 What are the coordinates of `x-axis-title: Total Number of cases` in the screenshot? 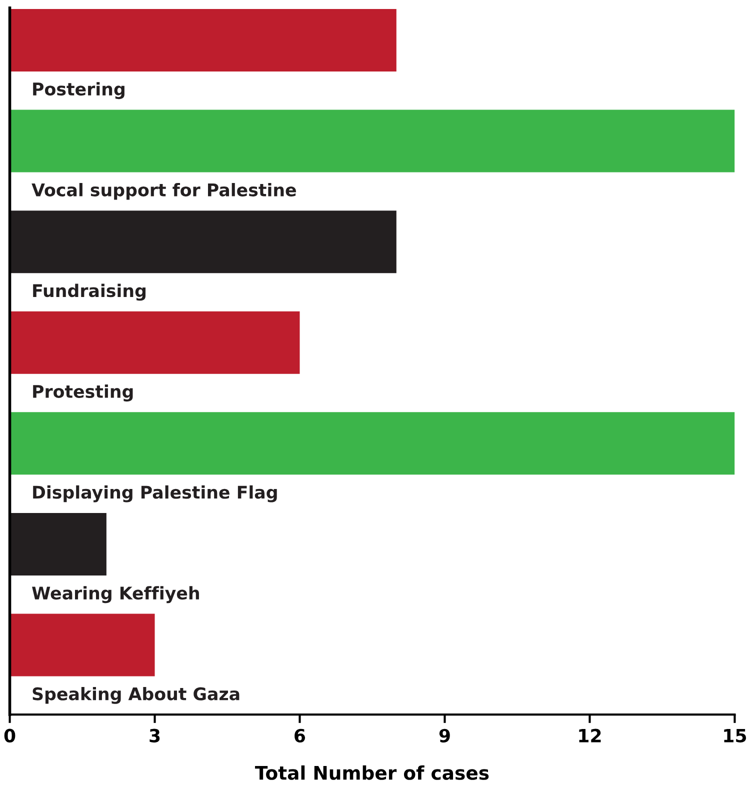 It's located at (372, 772).